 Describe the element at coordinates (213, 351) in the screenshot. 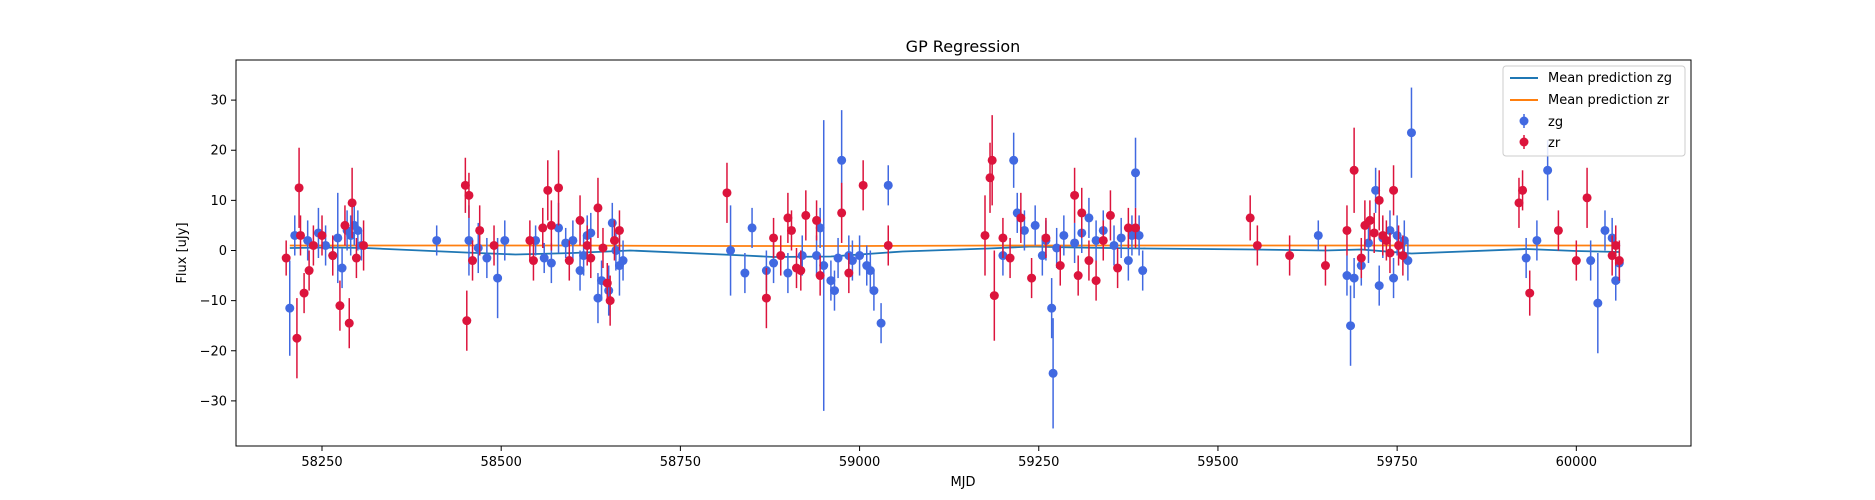

I see `y-tick-label: −20` at that location.